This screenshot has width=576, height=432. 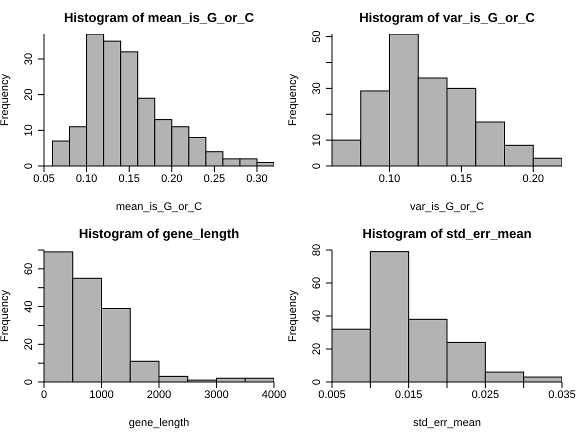 What do you see at coordinates (447, 207) in the screenshot?
I see `x-axis-title: var_is_G_or_C` at bounding box center [447, 207].